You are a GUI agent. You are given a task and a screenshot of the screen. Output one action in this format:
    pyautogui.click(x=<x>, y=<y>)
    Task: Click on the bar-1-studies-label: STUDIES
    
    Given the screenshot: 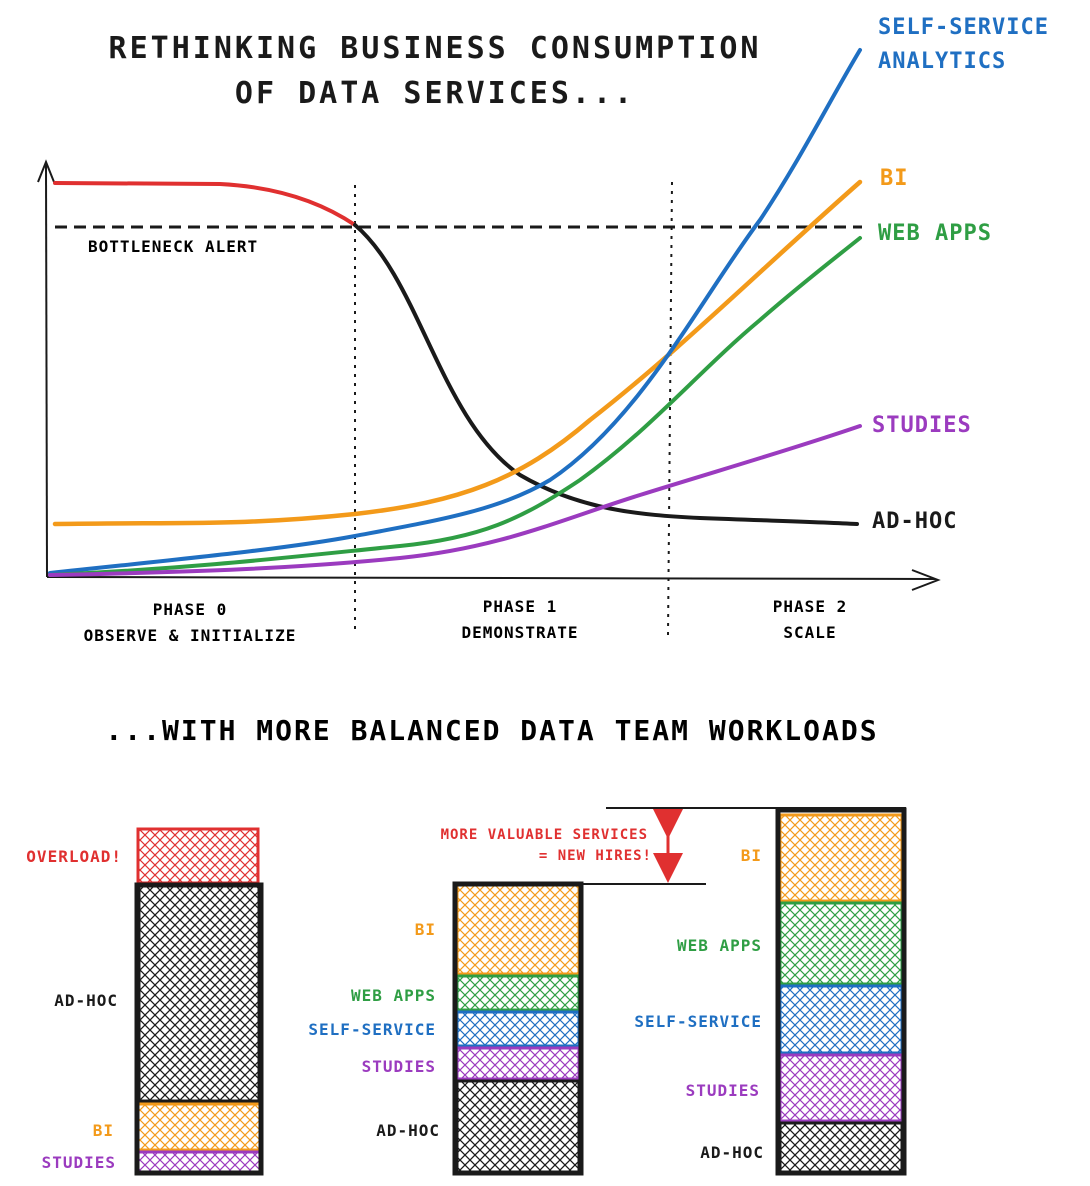 What is the action you would take?
    pyautogui.click(x=79, y=1162)
    